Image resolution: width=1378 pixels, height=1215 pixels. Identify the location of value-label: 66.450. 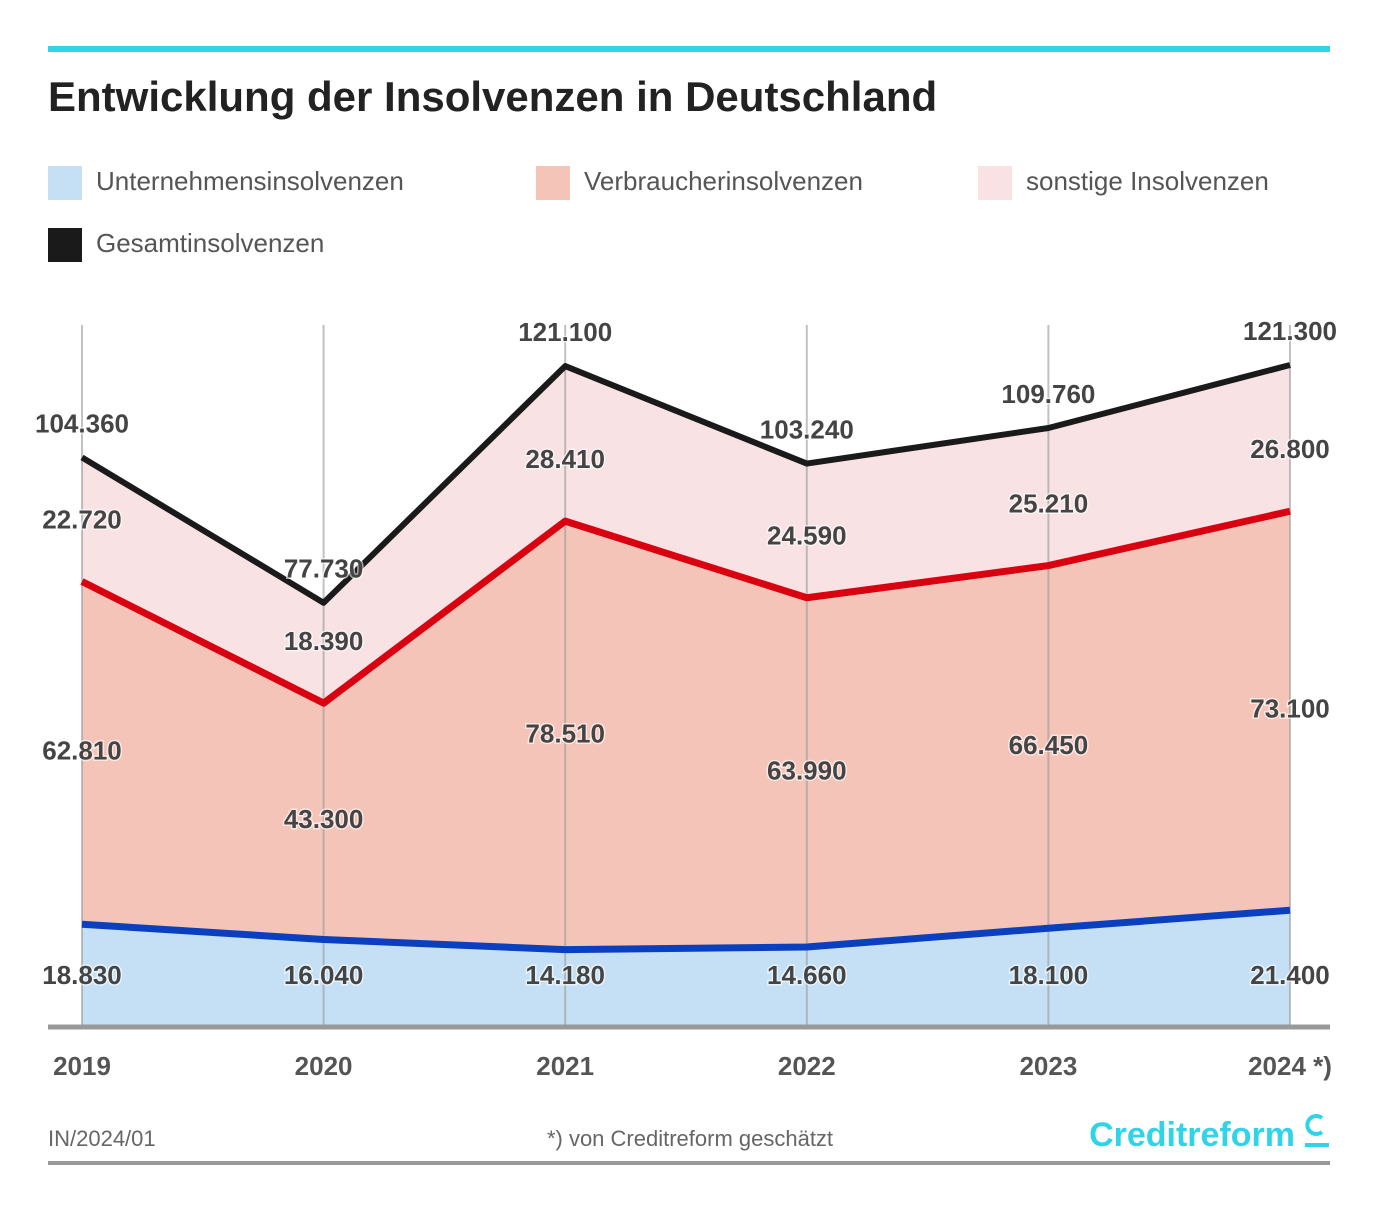
(1049, 745).